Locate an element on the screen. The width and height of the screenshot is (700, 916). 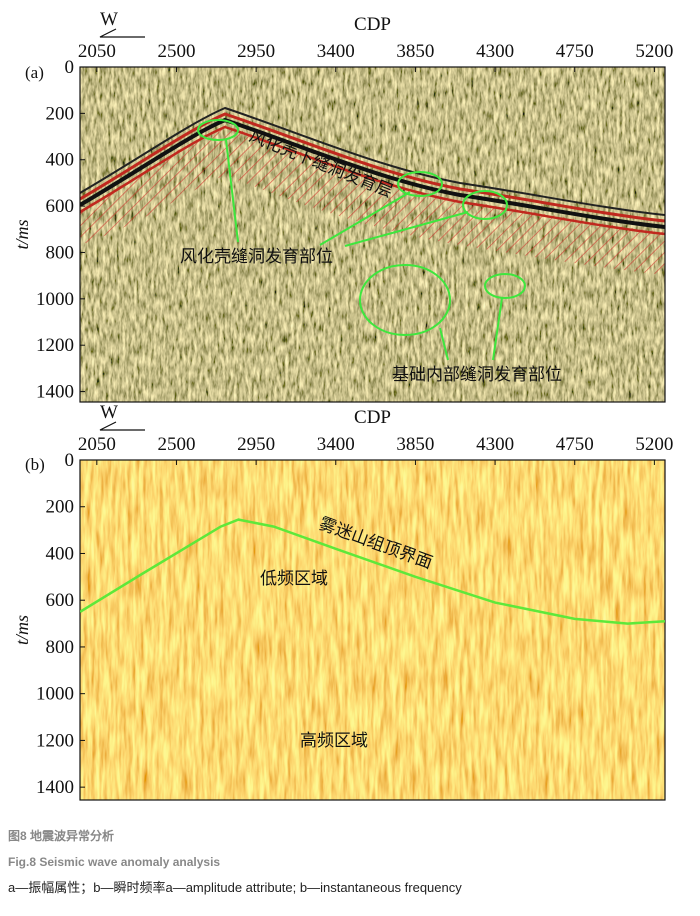
annotation: 基础内部缝洞发育部位 is located at coordinates (477, 374).